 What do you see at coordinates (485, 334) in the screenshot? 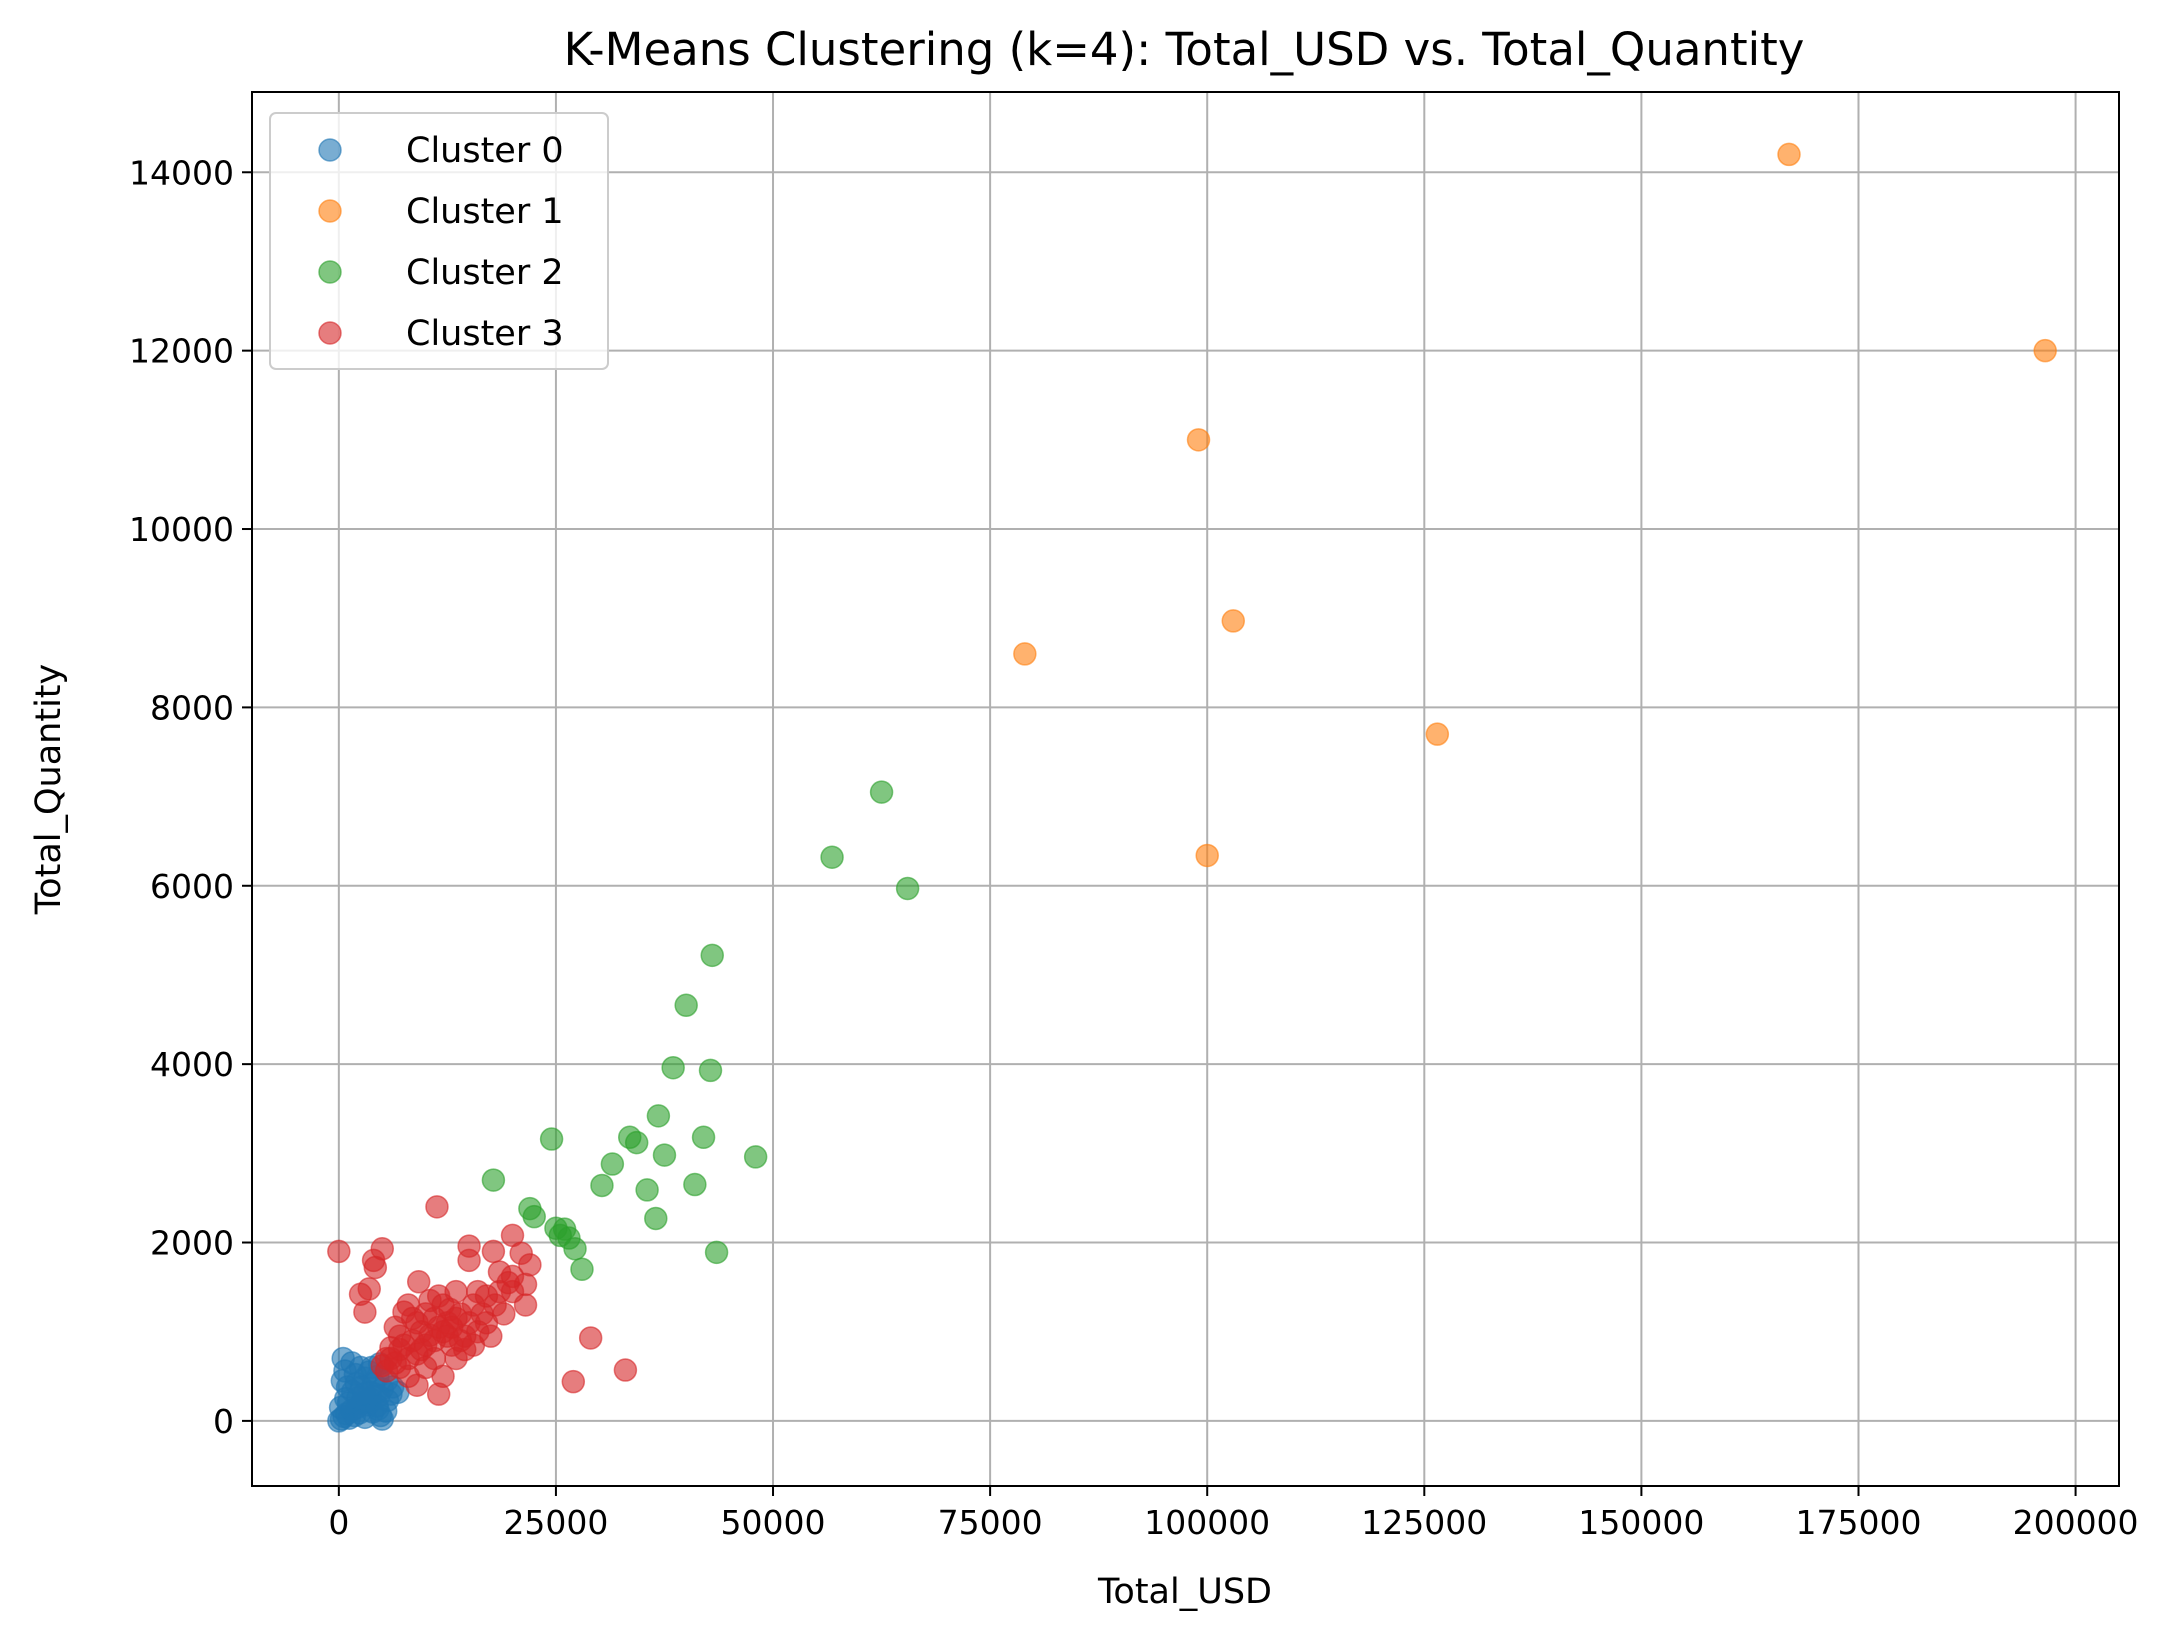
I see `legend-label: Cluster 3` at bounding box center [485, 334].